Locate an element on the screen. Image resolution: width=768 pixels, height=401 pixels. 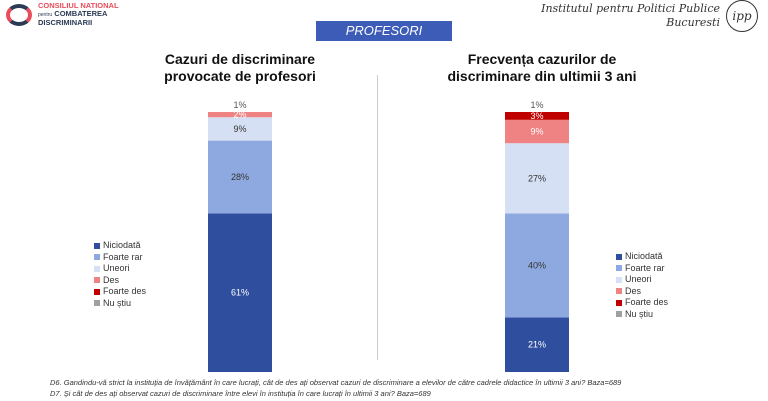
logo-small: pentru is located at coordinates (45, 15).